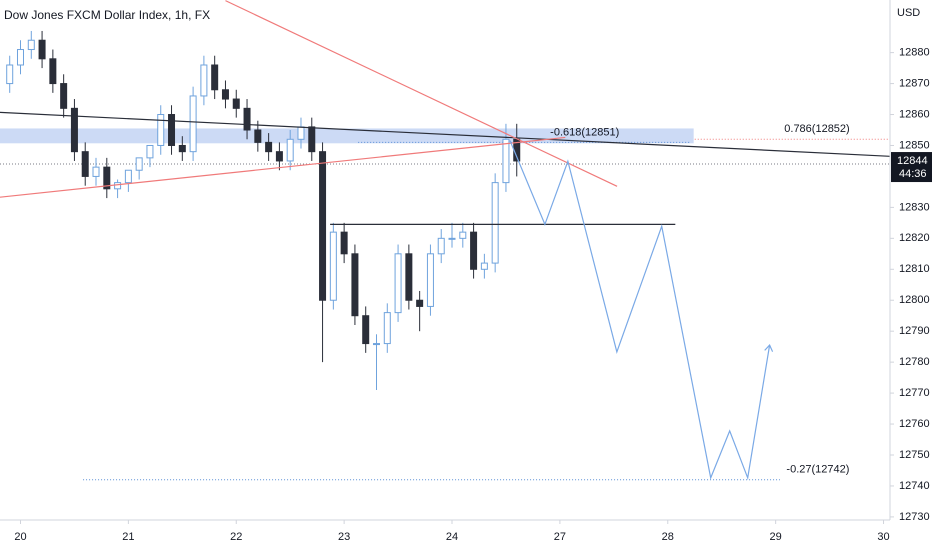 The height and width of the screenshot is (550, 932). What do you see at coordinates (668, 537) in the screenshot?
I see `x-tick-label: 28` at bounding box center [668, 537].